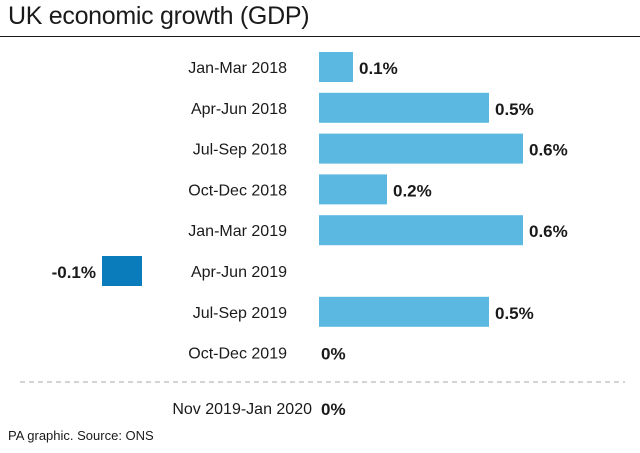  What do you see at coordinates (320, 36) in the screenshot?
I see `title-divider` at bounding box center [320, 36].